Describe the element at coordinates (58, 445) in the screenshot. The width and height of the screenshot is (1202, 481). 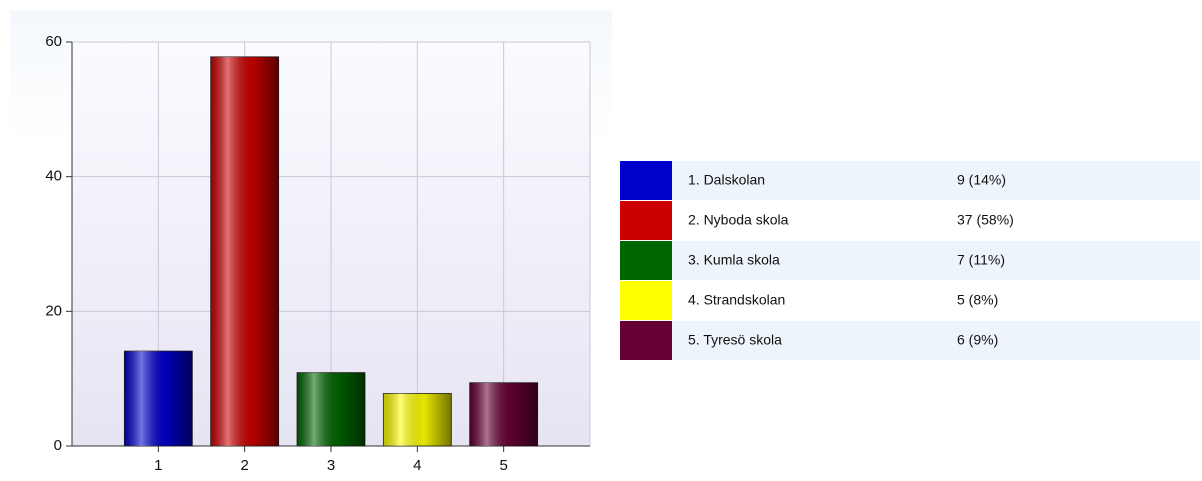
I see `y-tick-label: 0` at that location.